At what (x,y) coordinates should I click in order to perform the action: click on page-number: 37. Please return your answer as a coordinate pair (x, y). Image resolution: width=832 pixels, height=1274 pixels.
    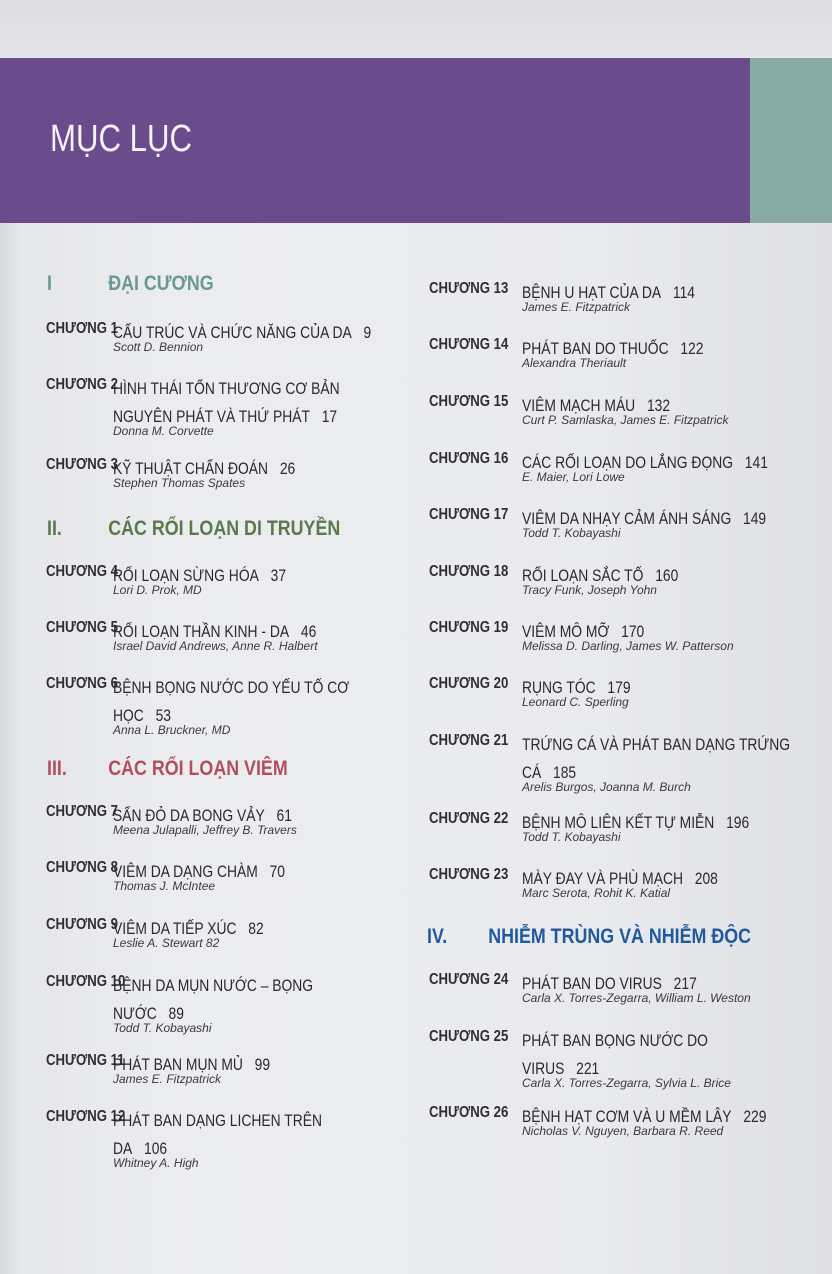
    Looking at the image, I should click on (278, 576).